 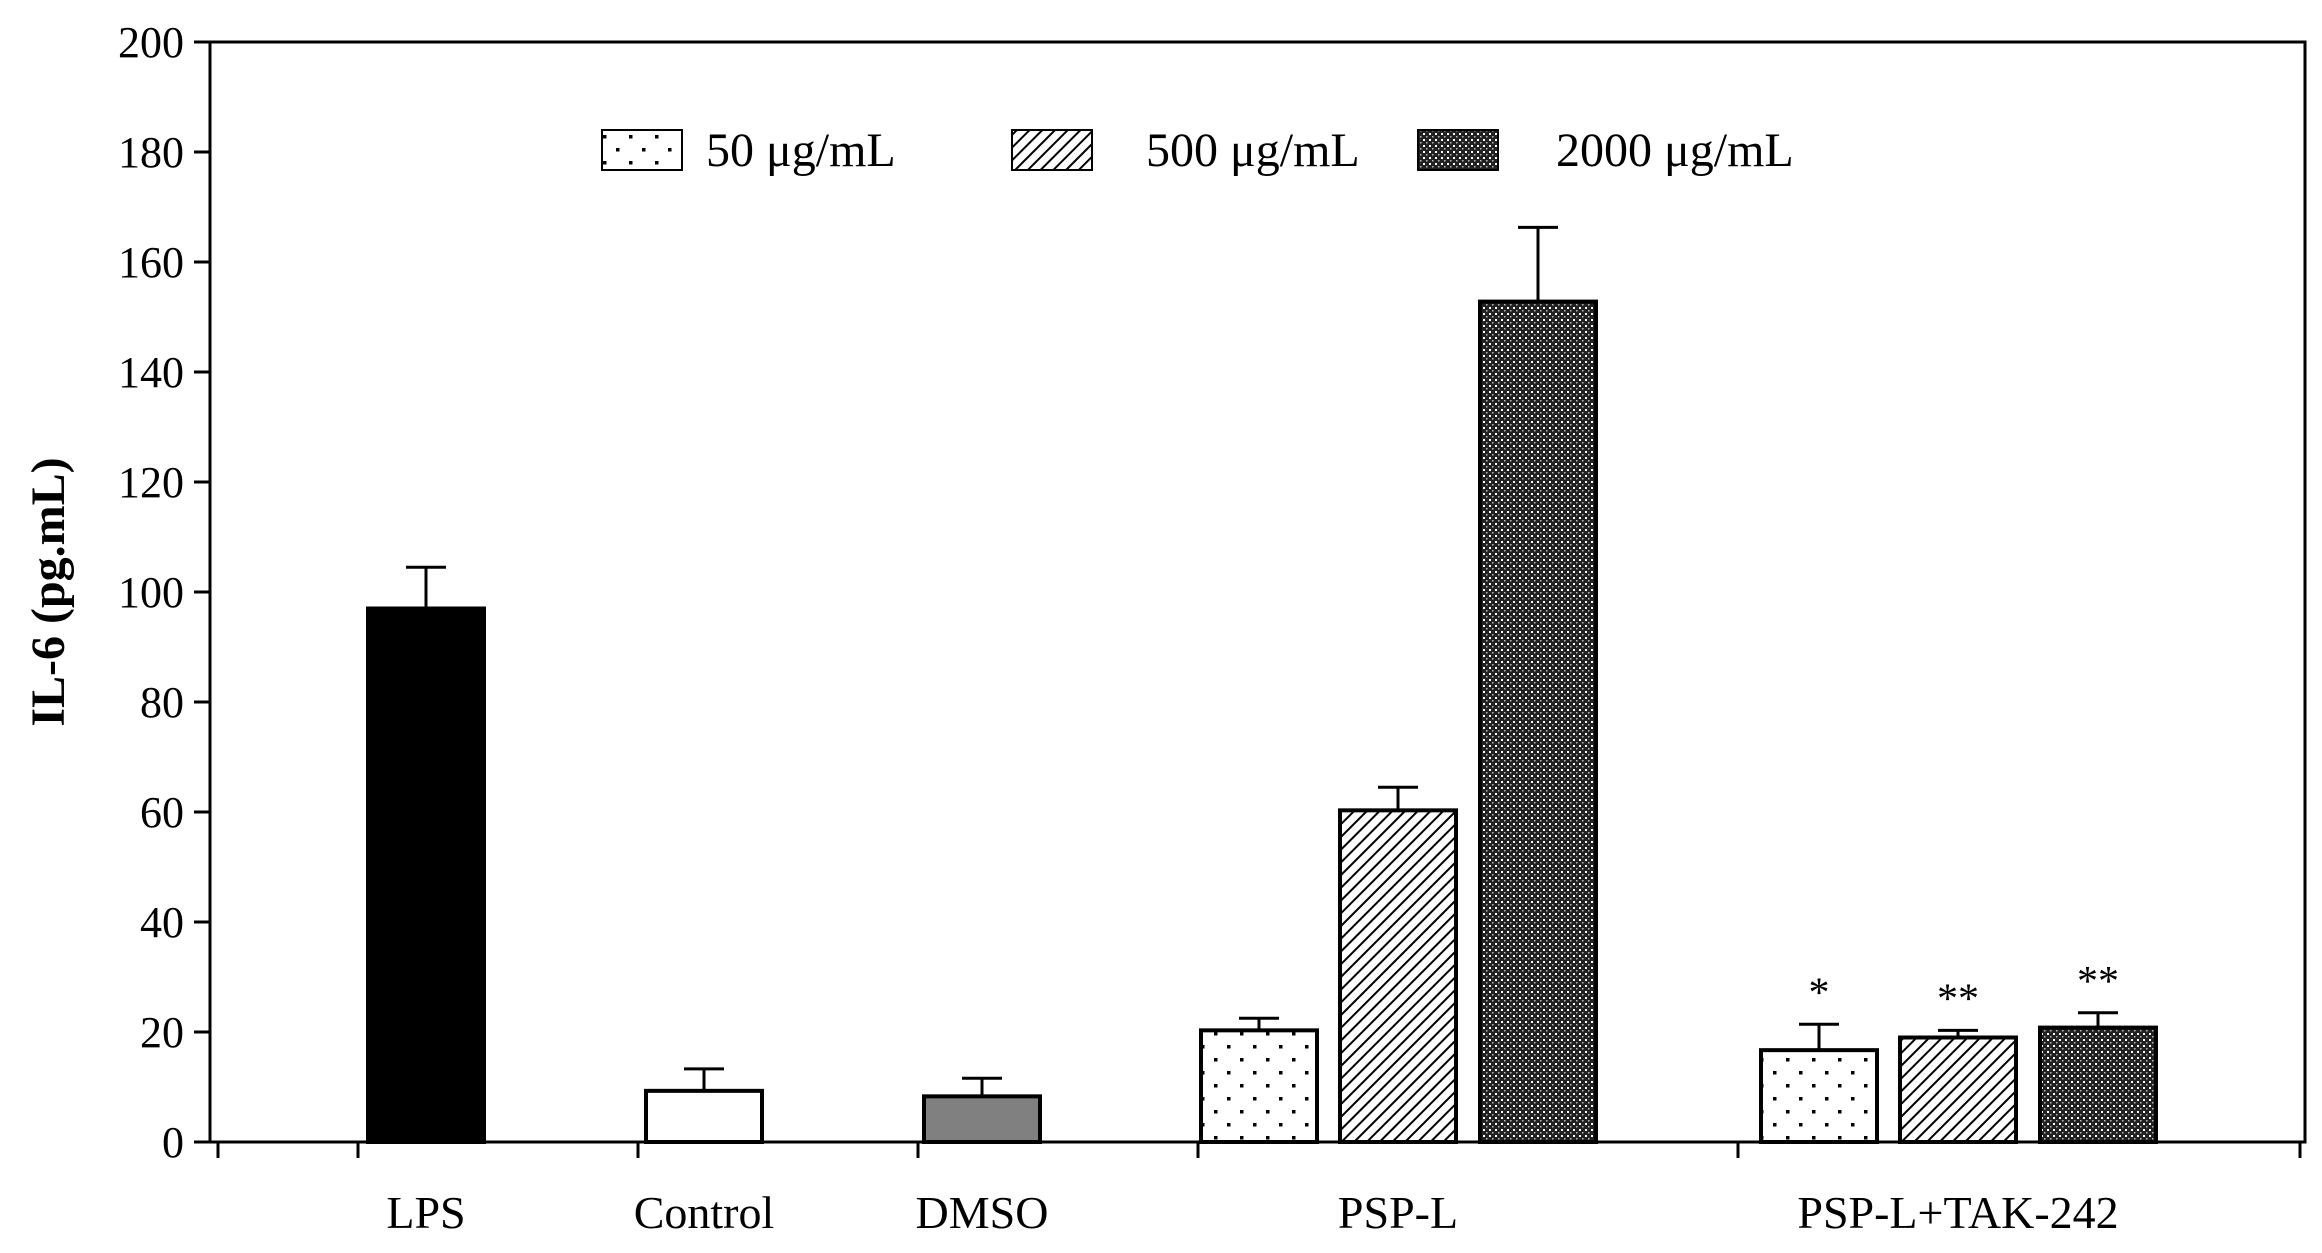 What do you see at coordinates (801, 150) in the screenshot?
I see `legend-label: 50 μg/mL` at bounding box center [801, 150].